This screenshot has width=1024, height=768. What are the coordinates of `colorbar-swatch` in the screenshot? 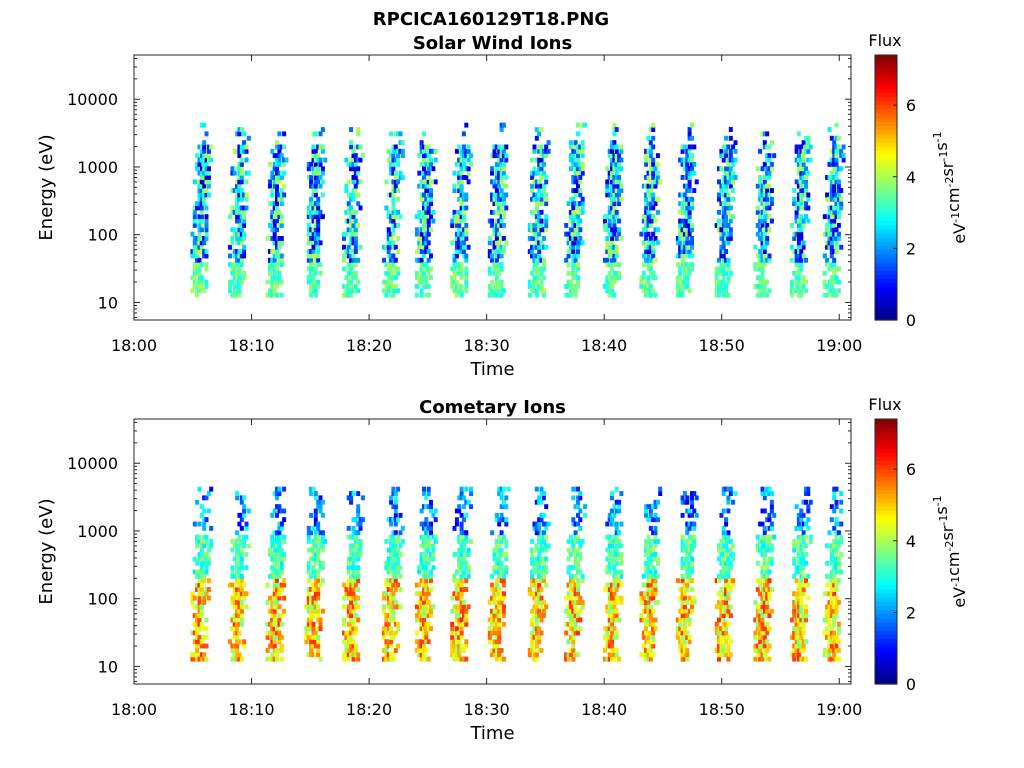 It's located at (886, 173).